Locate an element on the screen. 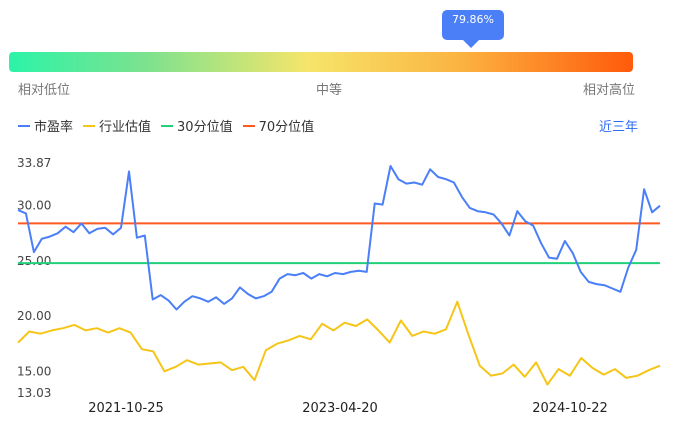 The image size is (686, 442). percentile-tooltip: 79.86% is located at coordinates (473, 25).